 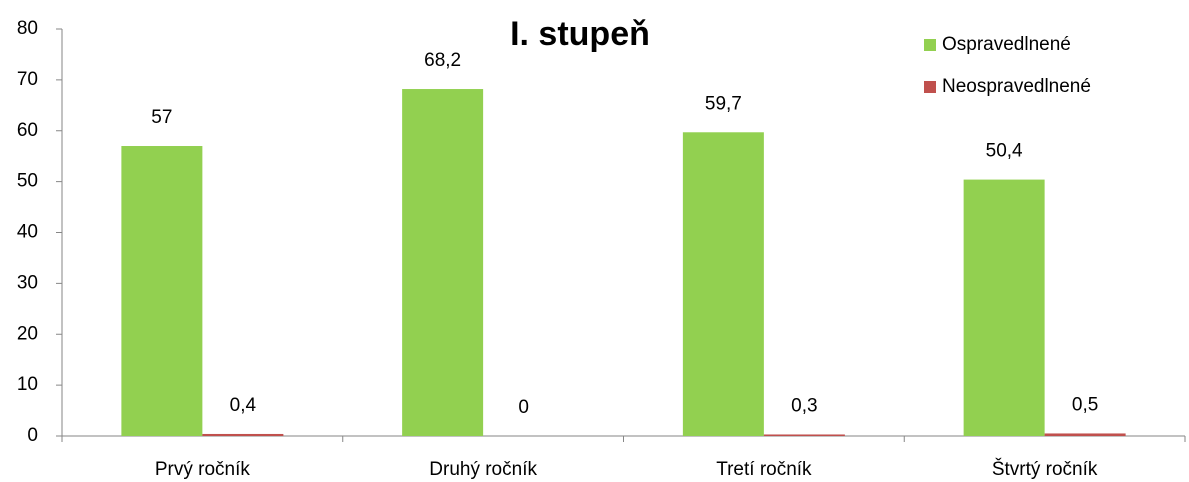 I want to click on chart-title: I. stupeň, so click(x=580, y=34).